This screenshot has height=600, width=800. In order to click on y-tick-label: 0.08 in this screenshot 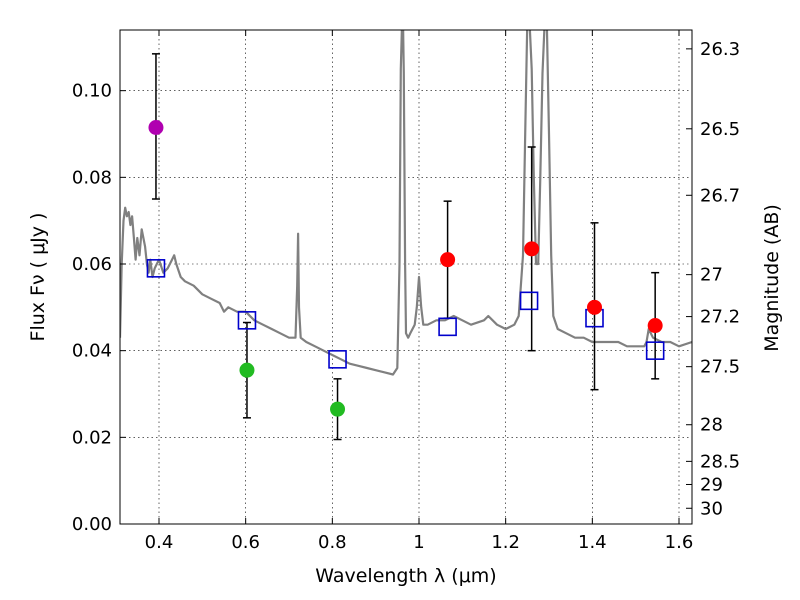, I will do `click(92, 177)`.